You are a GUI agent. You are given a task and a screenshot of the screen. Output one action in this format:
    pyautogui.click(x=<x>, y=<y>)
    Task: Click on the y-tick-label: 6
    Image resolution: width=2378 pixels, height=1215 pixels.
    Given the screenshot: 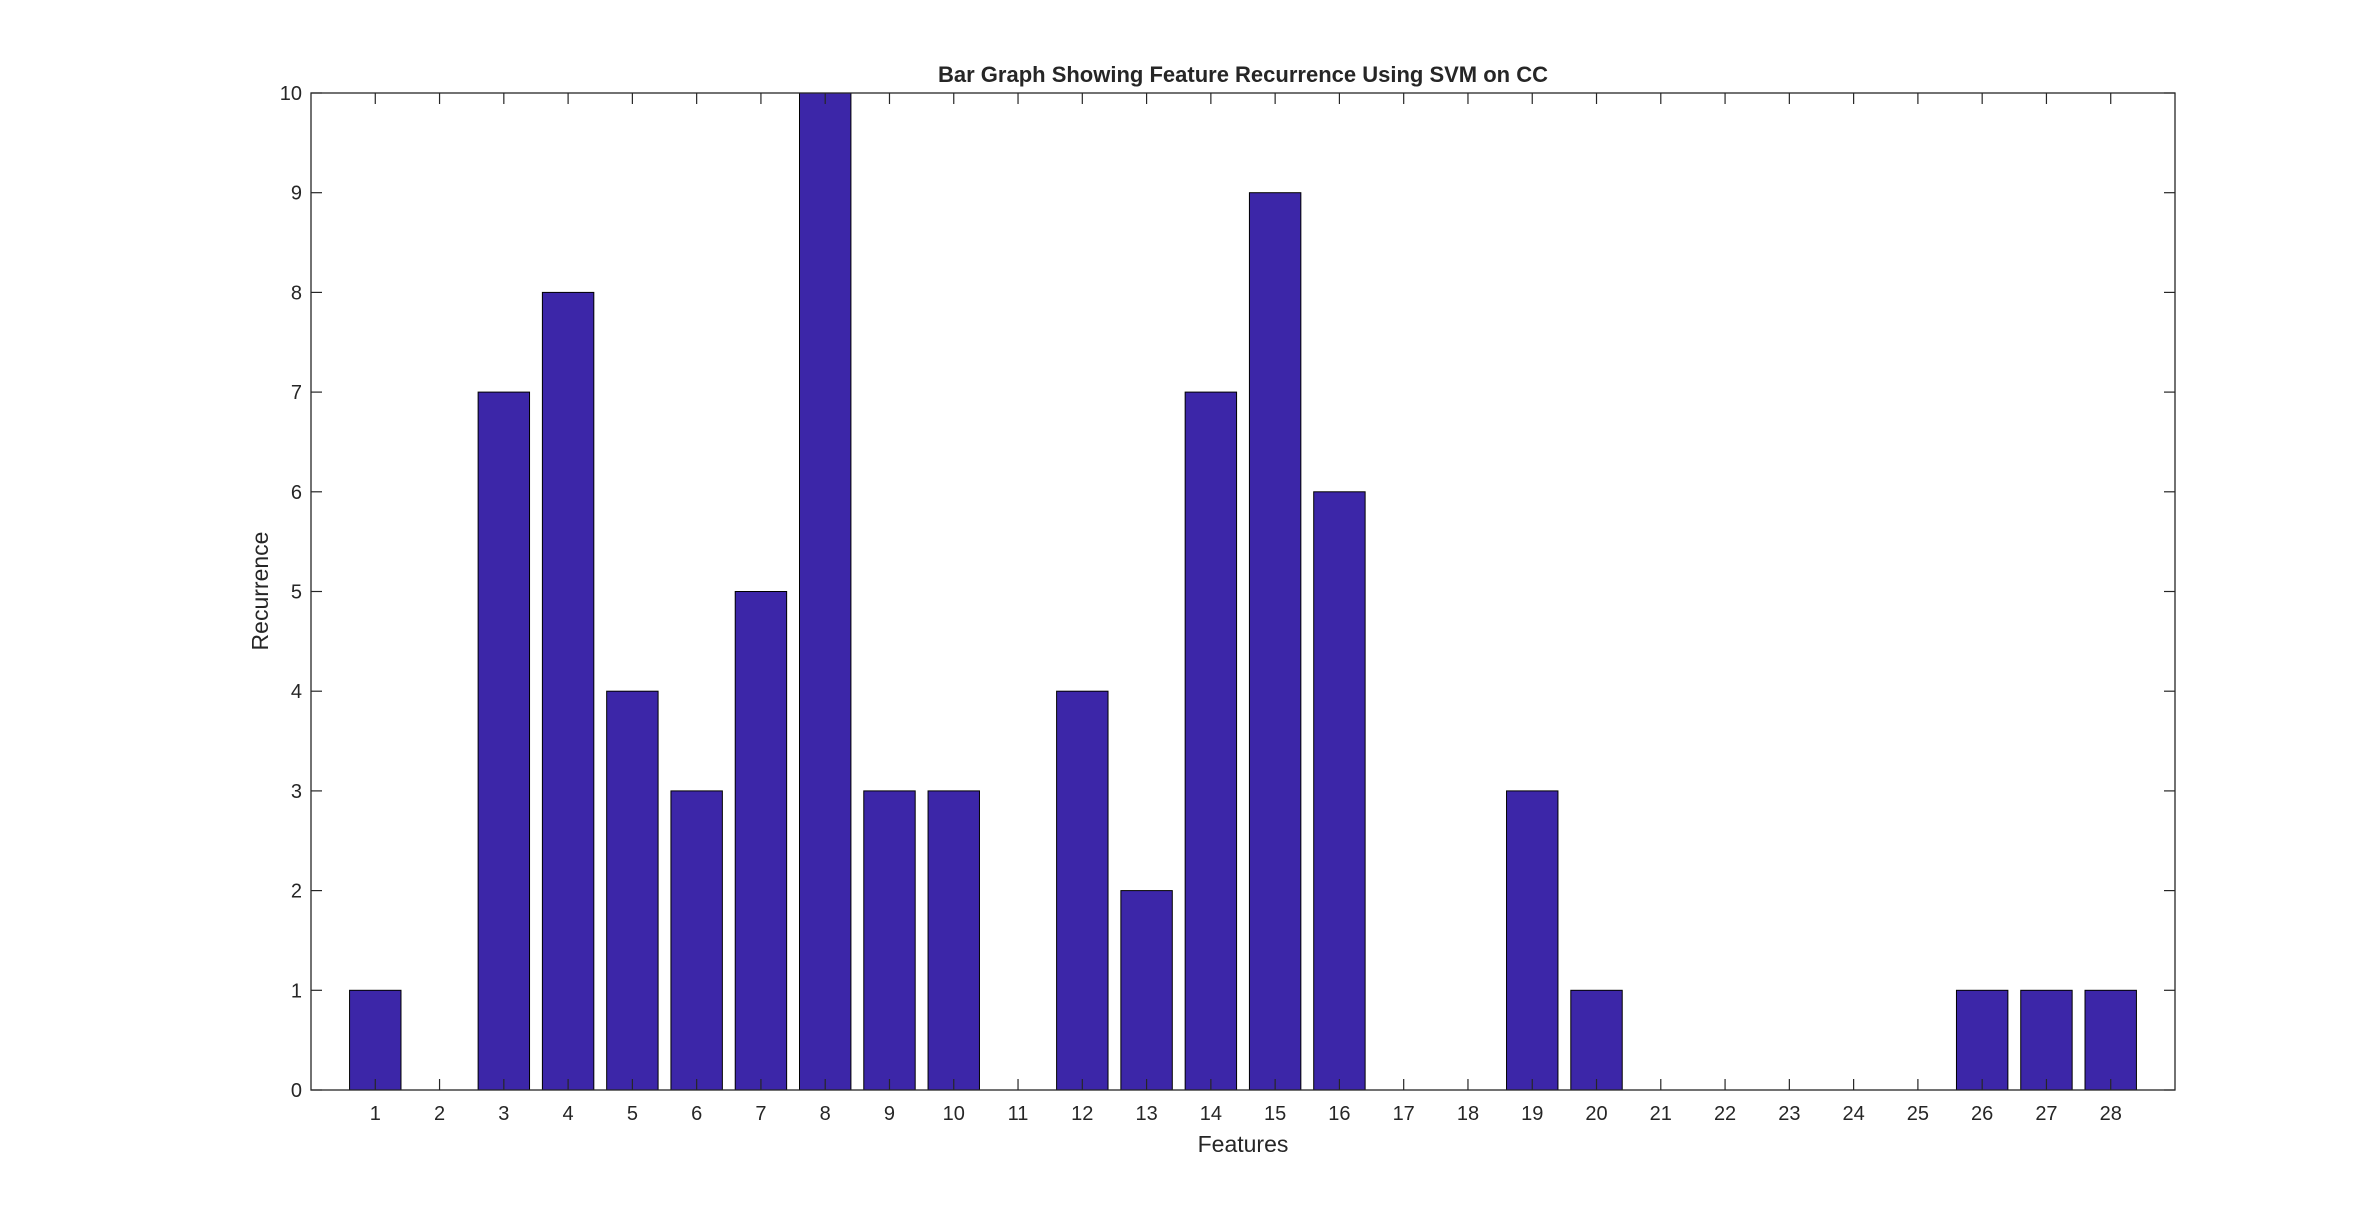 What is the action you would take?
    pyautogui.click(x=296, y=493)
    